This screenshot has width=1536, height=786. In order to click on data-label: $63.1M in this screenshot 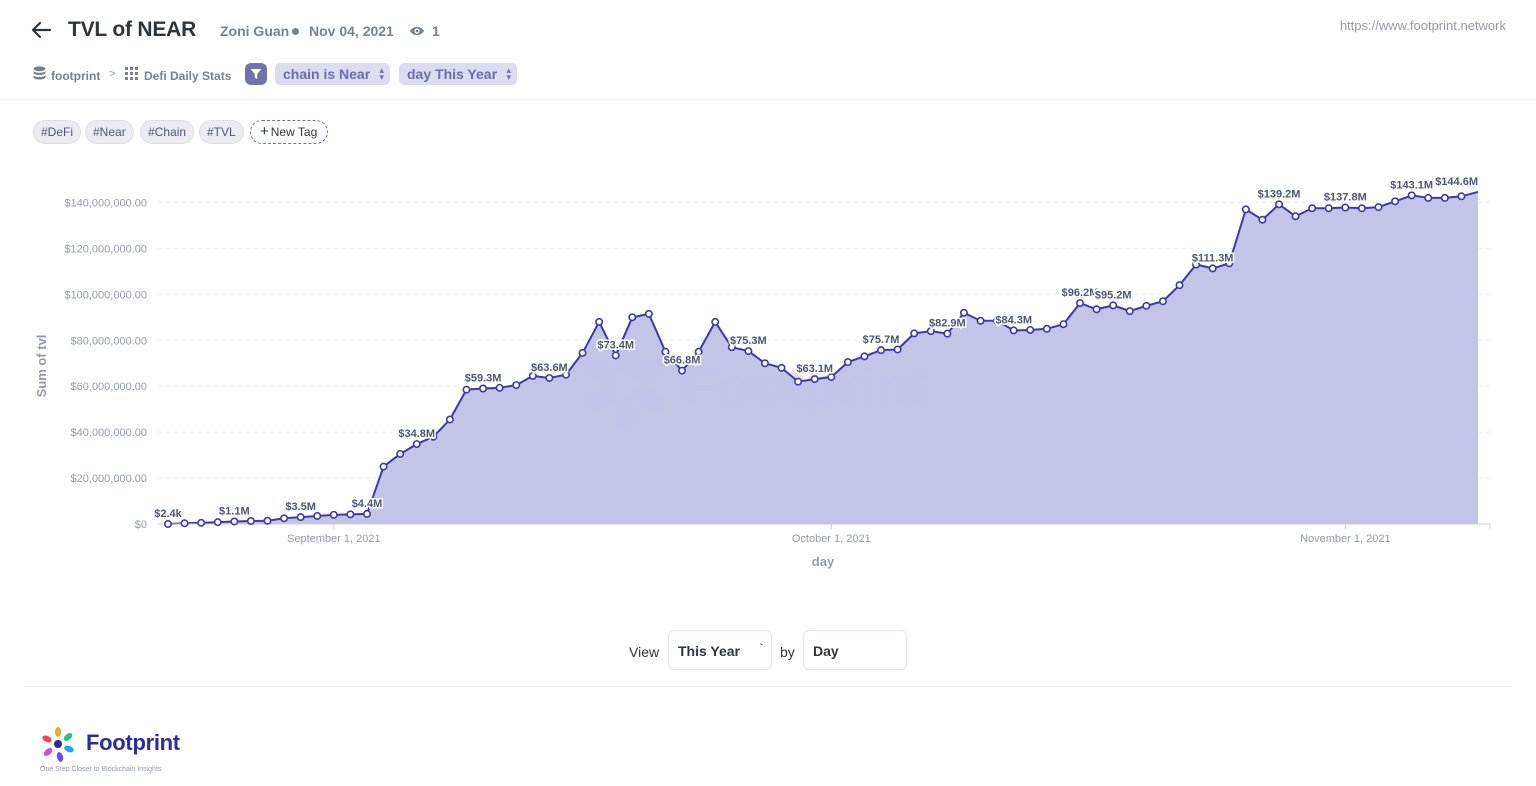, I will do `click(814, 369)`.